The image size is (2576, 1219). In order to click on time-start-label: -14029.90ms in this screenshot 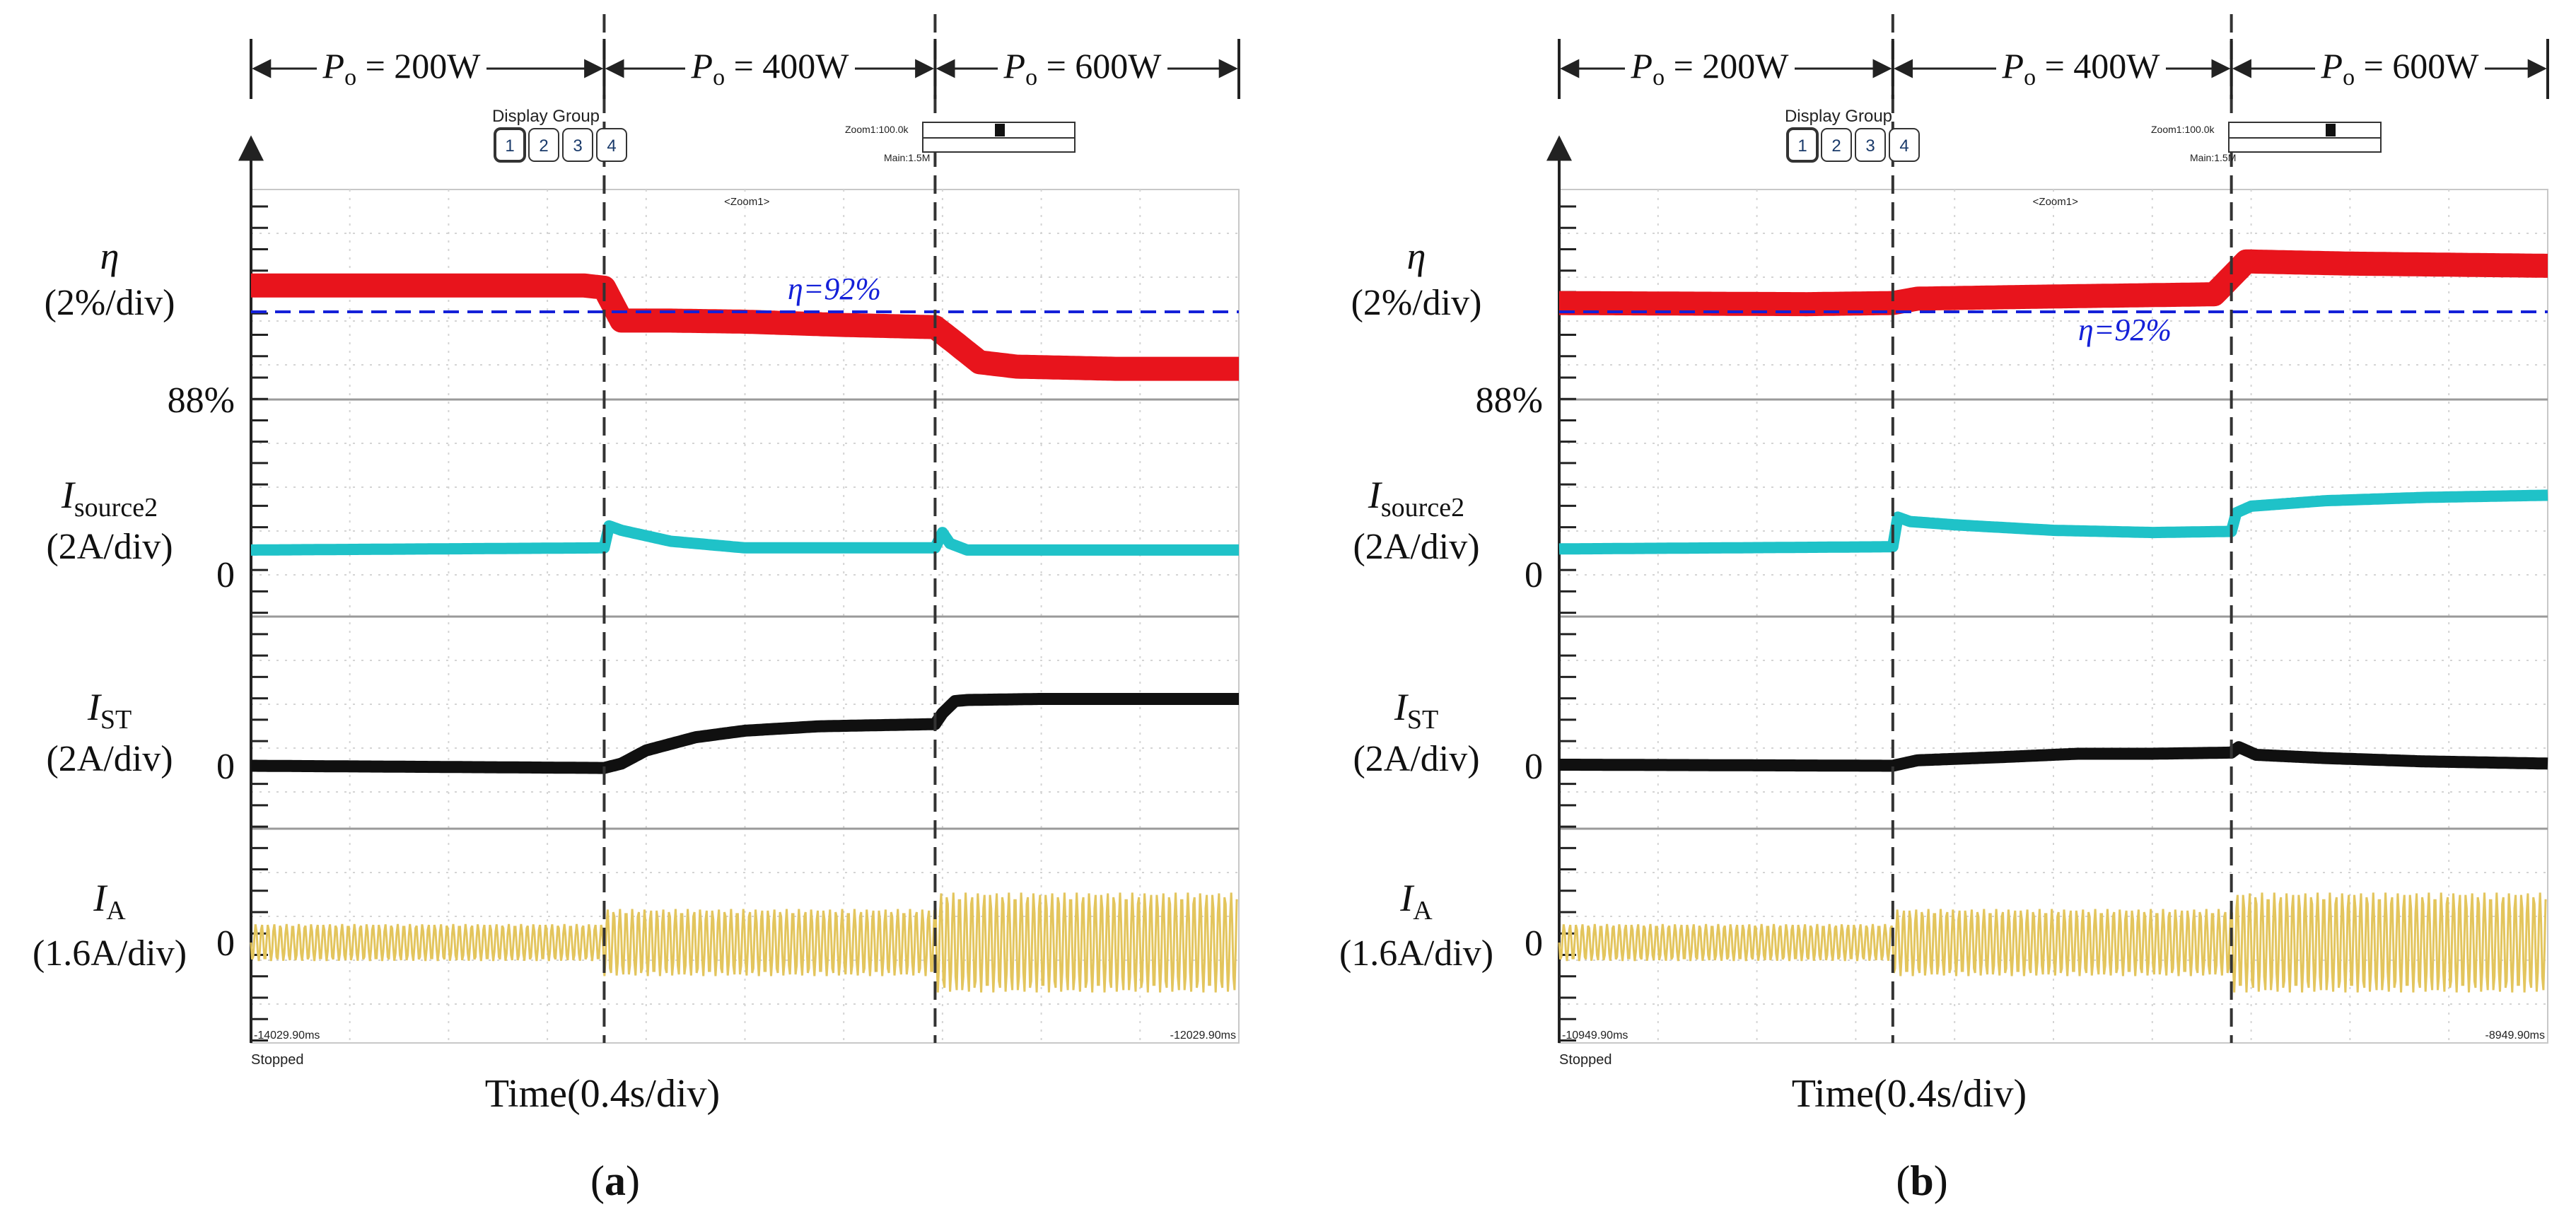, I will do `click(287, 1036)`.